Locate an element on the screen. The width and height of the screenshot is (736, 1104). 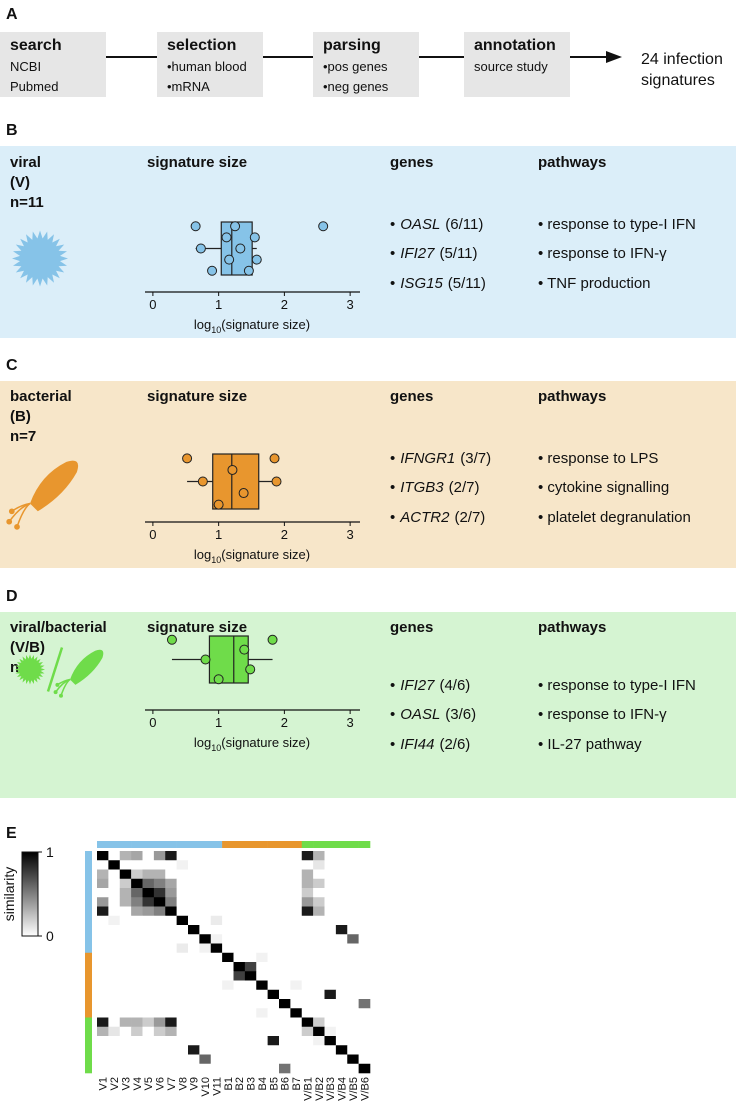
column-label: B3 is located at coordinates (252, 1083).